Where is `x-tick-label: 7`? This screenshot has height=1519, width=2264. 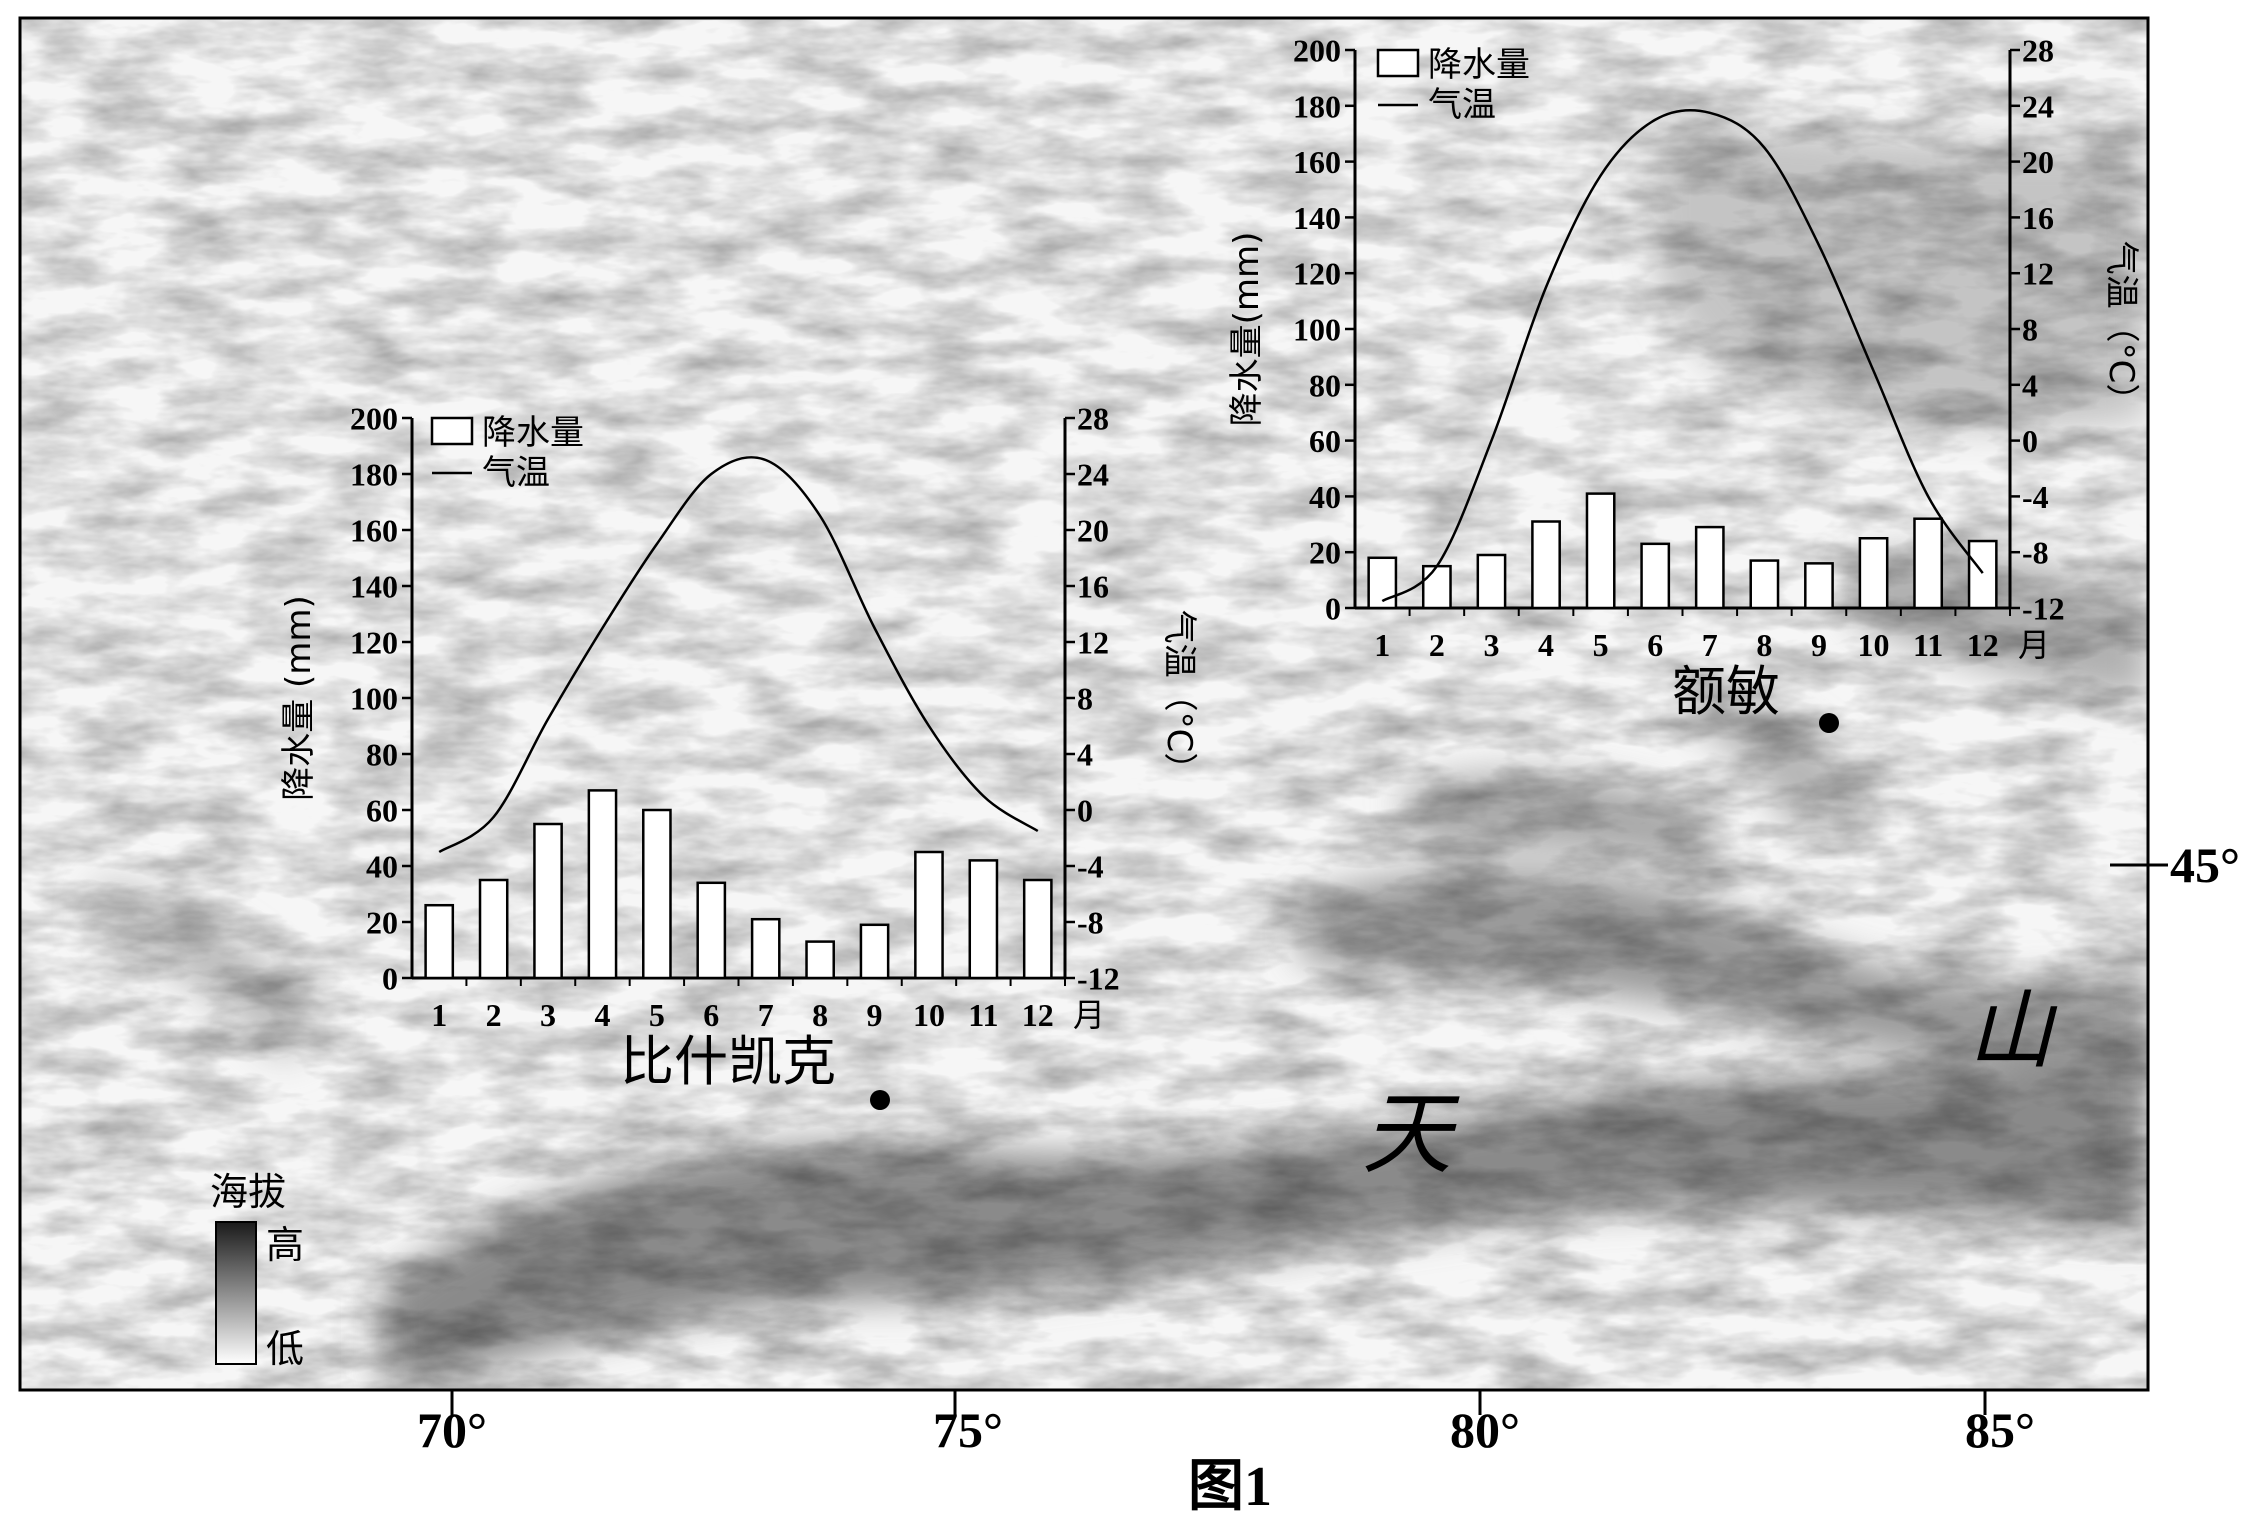 x-tick-label: 7 is located at coordinates (766, 1015).